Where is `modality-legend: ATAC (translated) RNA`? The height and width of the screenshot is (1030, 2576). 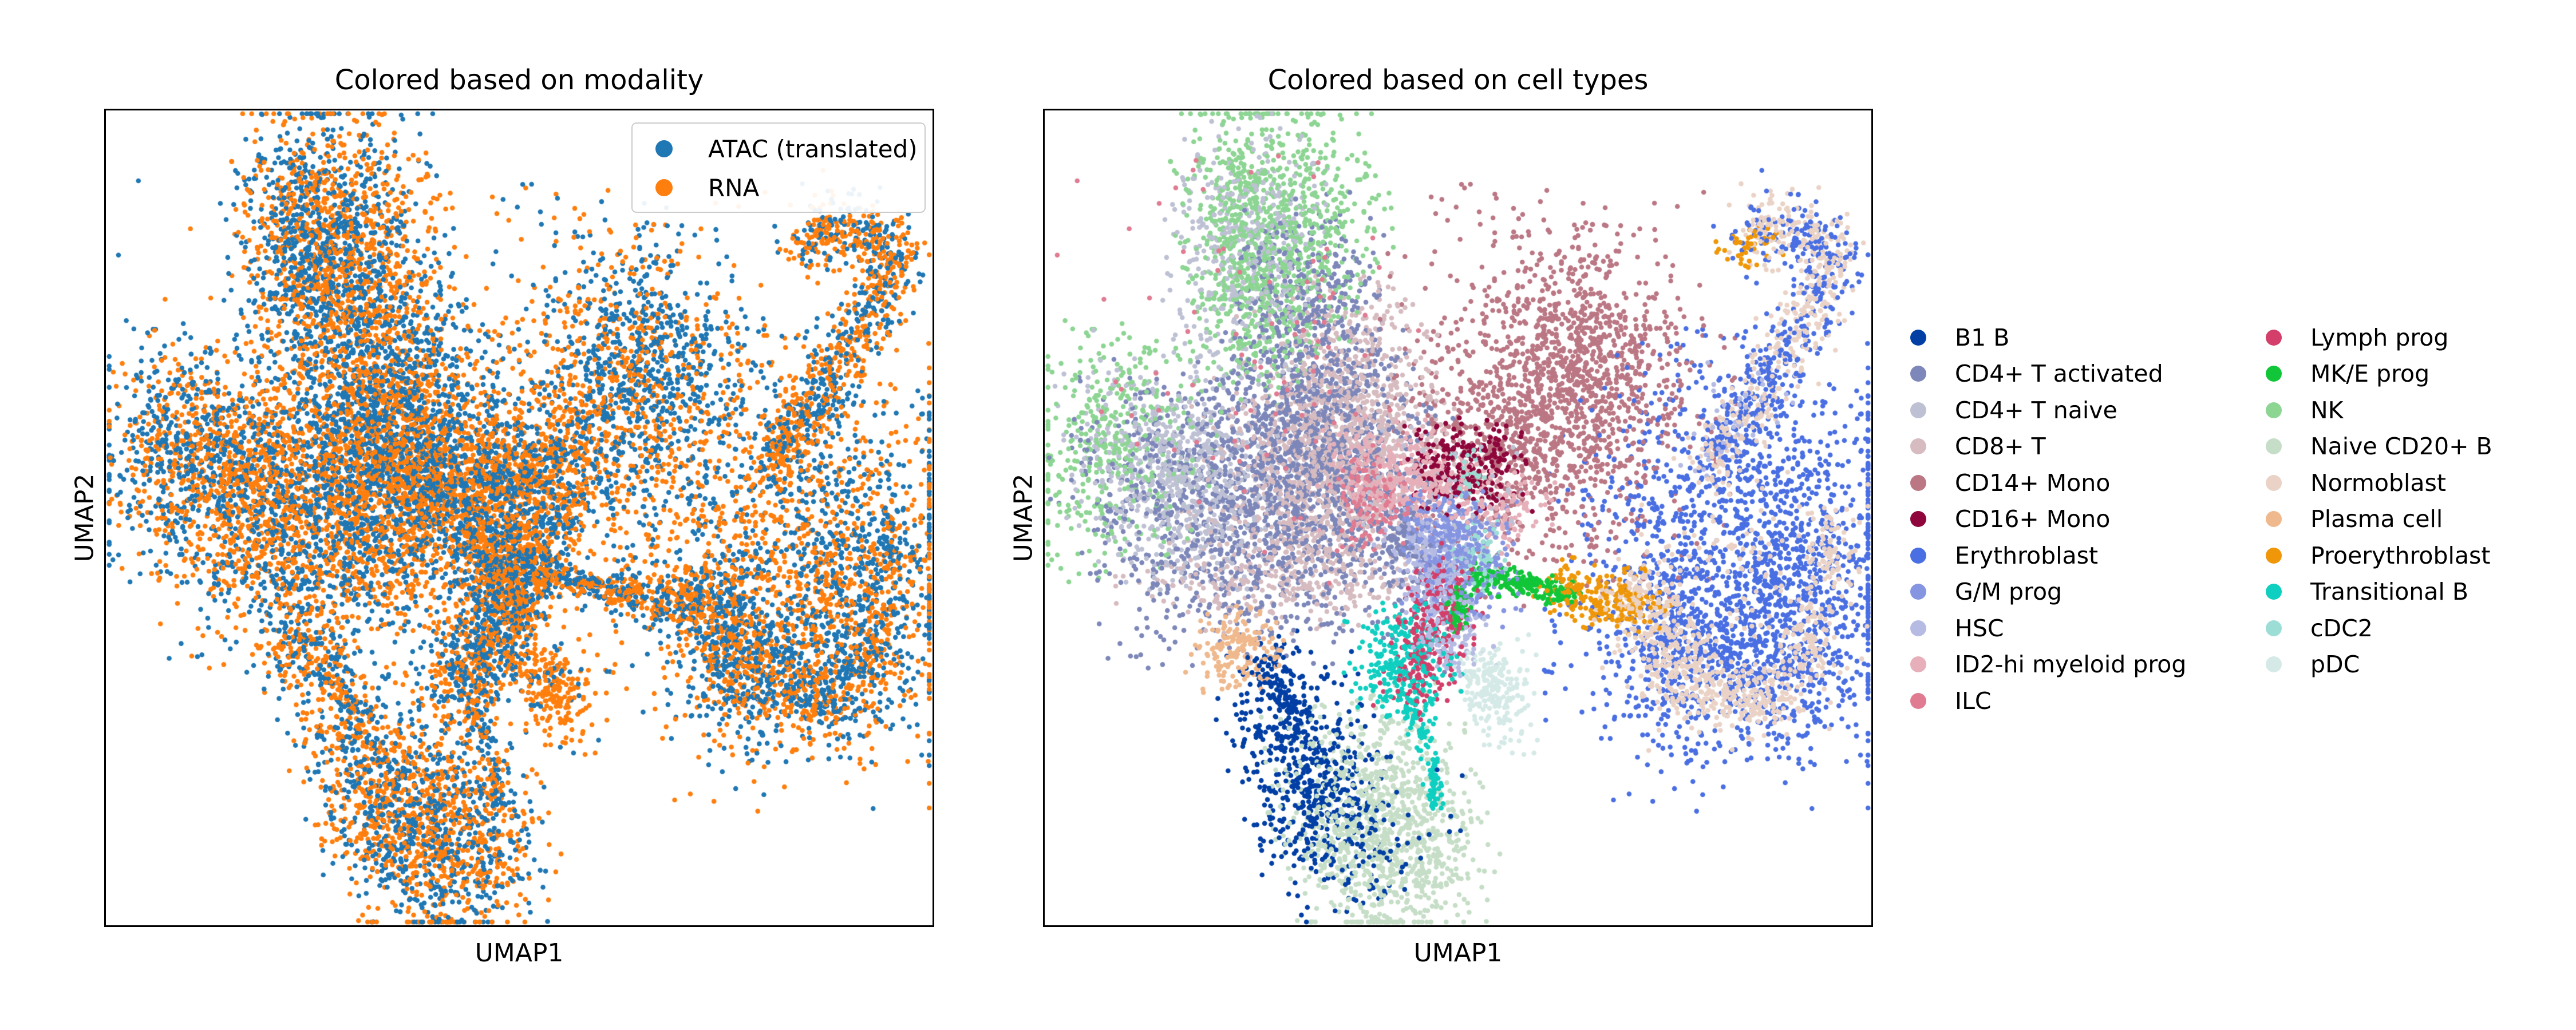 modality-legend: ATAC (translated) RNA is located at coordinates (778, 167).